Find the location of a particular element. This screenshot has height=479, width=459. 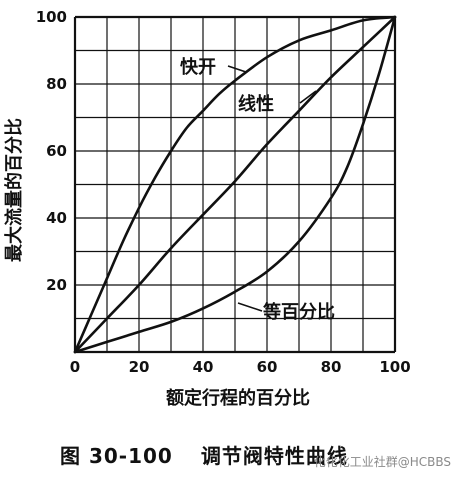

x-tick-label: 20 is located at coordinates (139, 367).